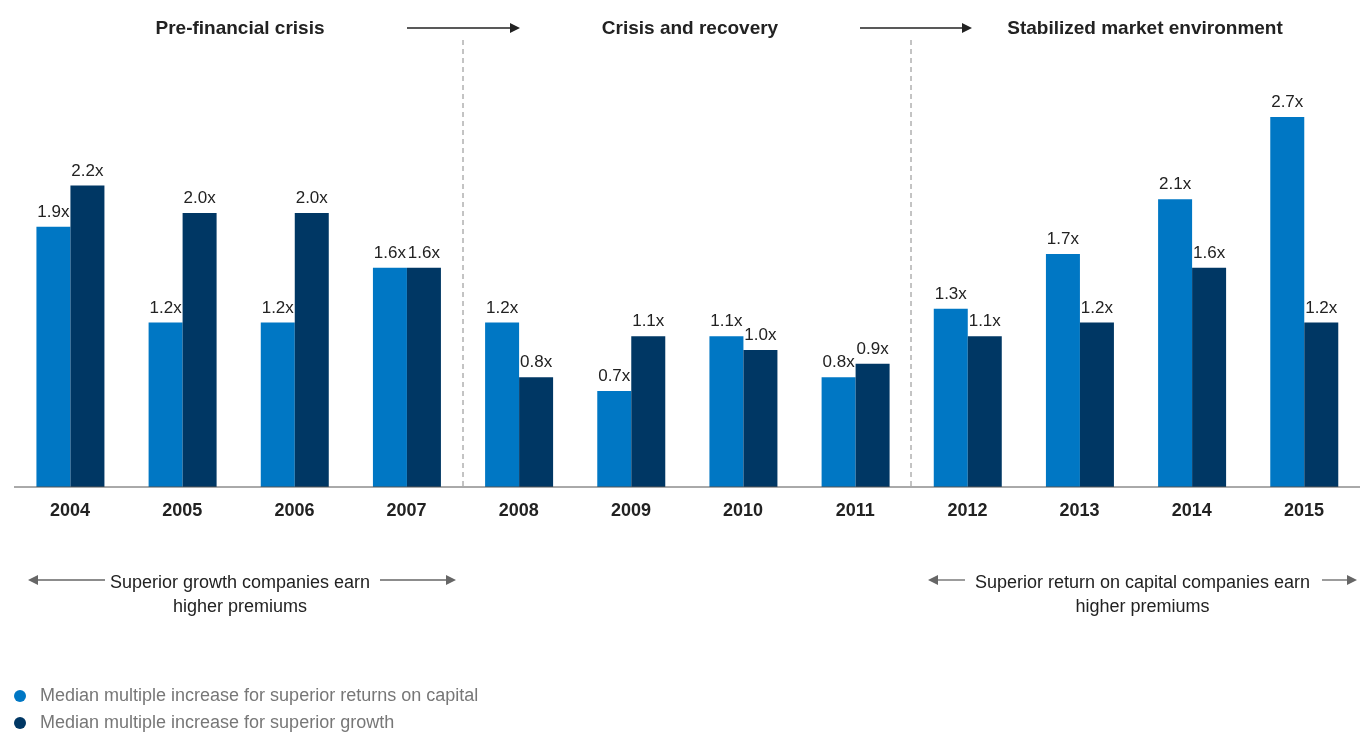 This screenshot has width=1360, height=732. Describe the element at coordinates (967, 509) in the screenshot. I see `x-tick-label: 2012` at that location.